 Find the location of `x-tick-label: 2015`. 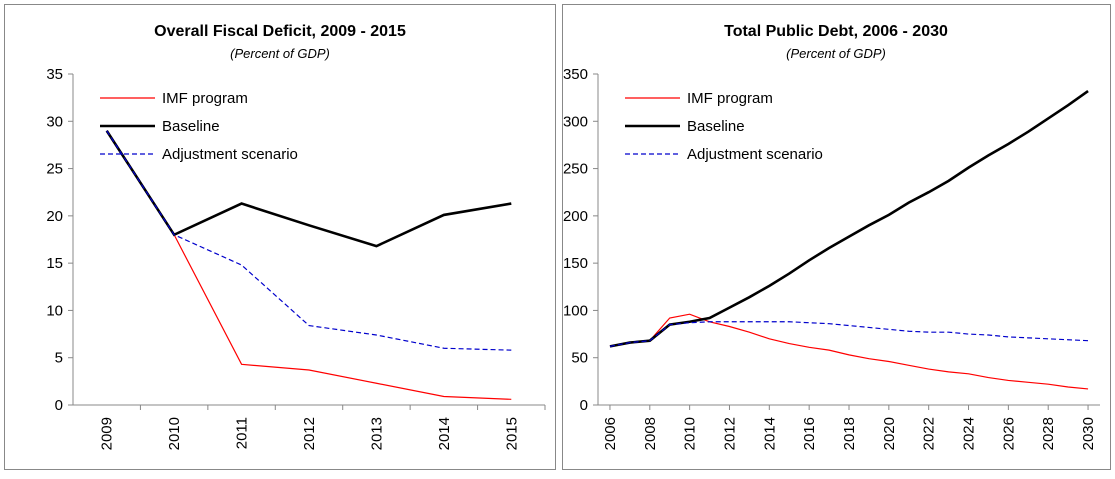

x-tick-label: 2015 is located at coordinates (511, 433).